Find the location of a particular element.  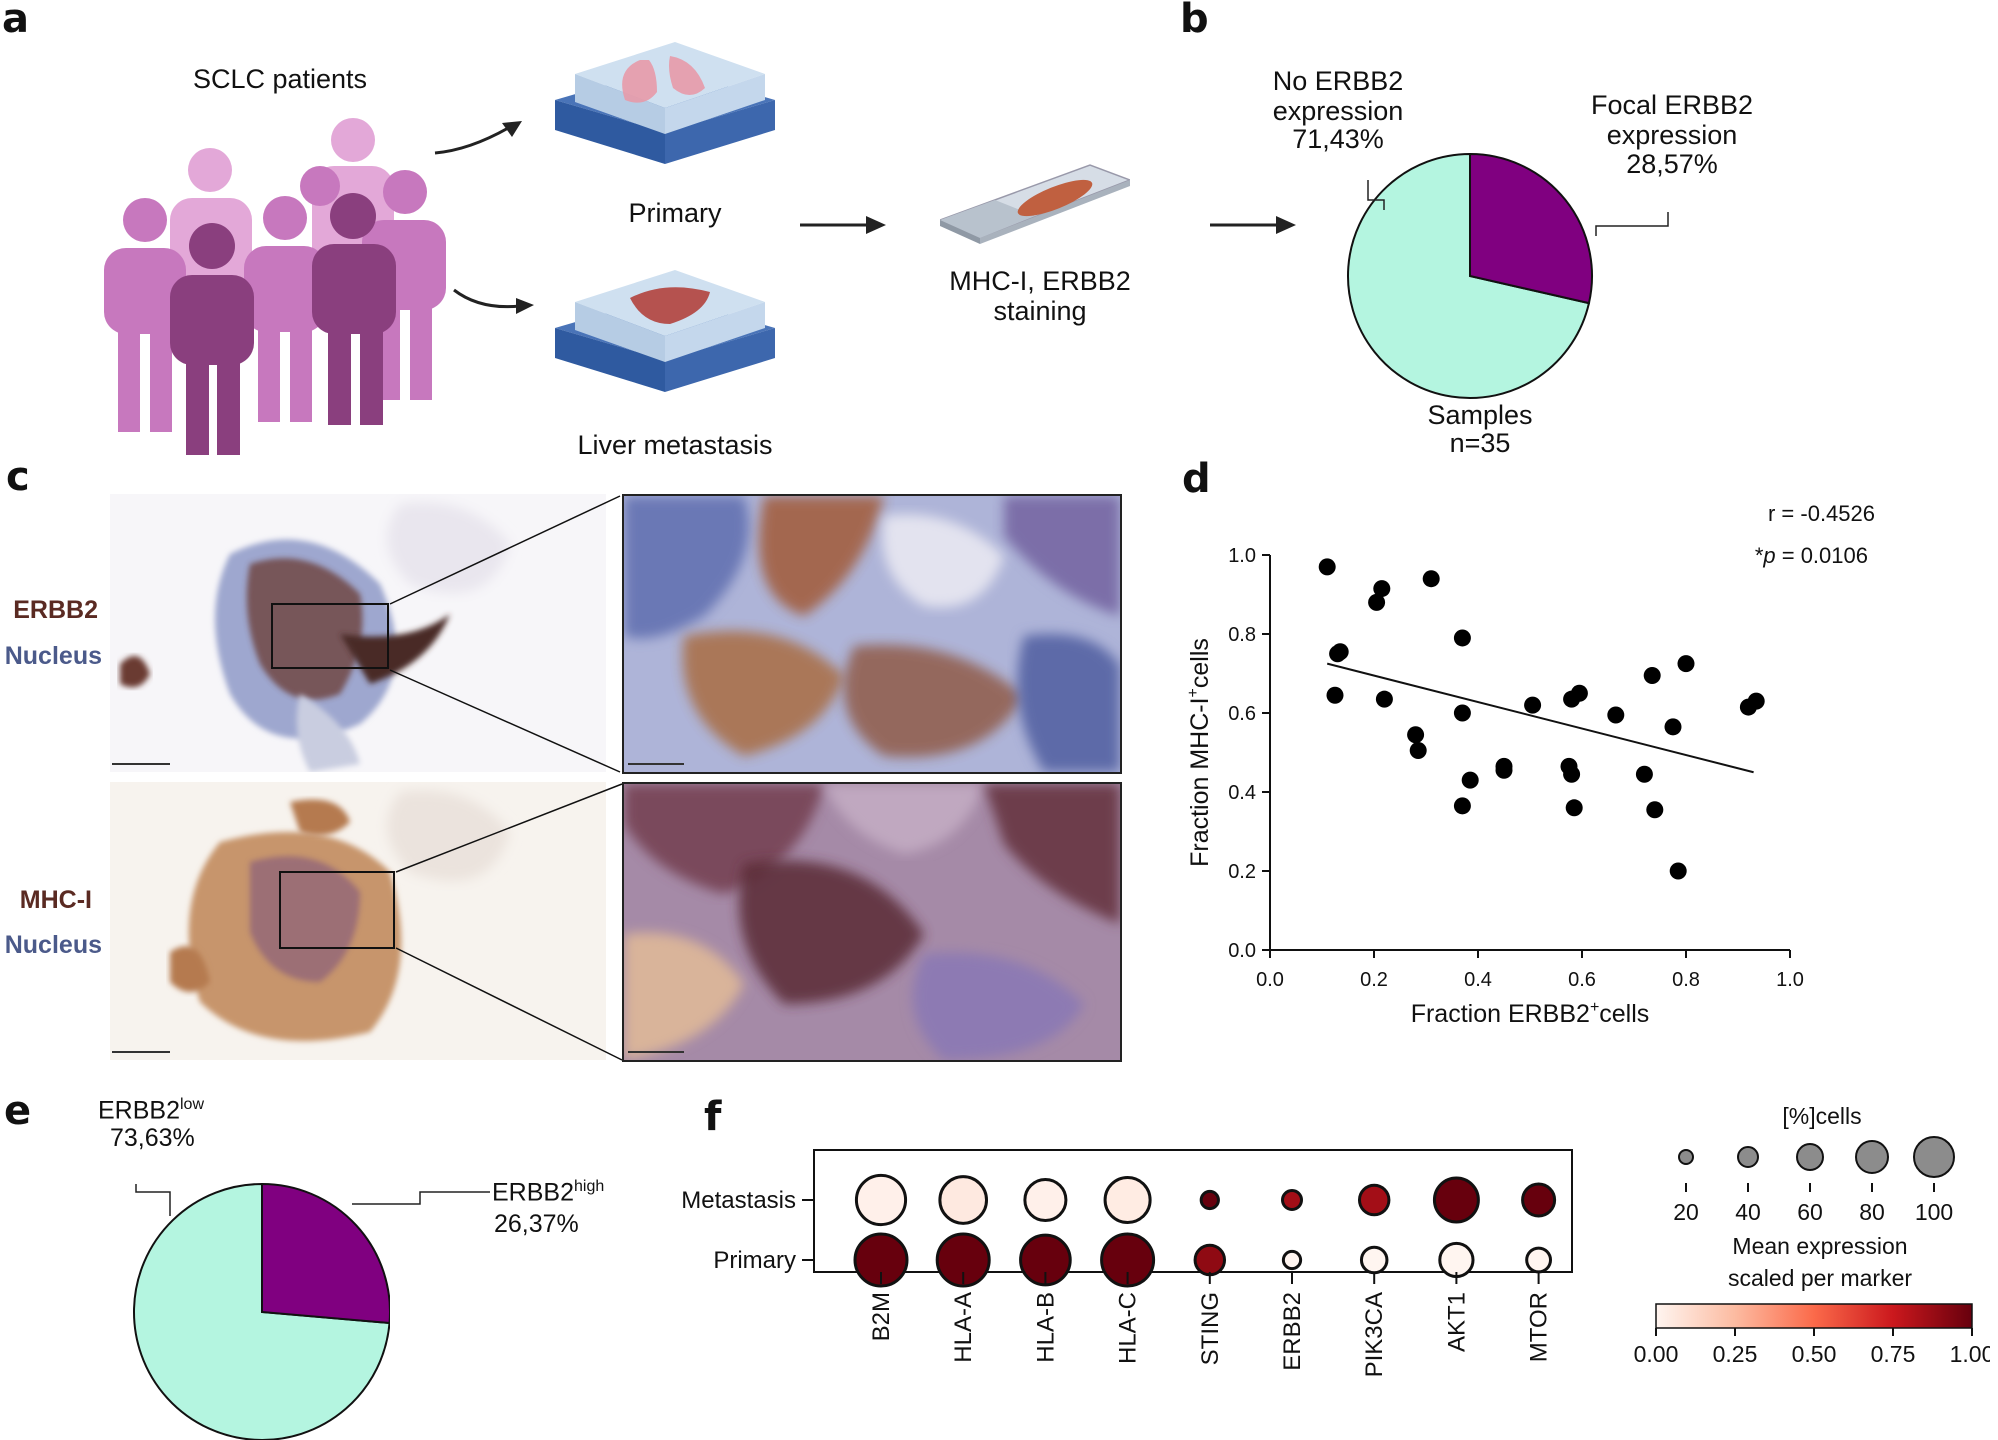

x-tick-label: 0.8 is located at coordinates (1686, 980).